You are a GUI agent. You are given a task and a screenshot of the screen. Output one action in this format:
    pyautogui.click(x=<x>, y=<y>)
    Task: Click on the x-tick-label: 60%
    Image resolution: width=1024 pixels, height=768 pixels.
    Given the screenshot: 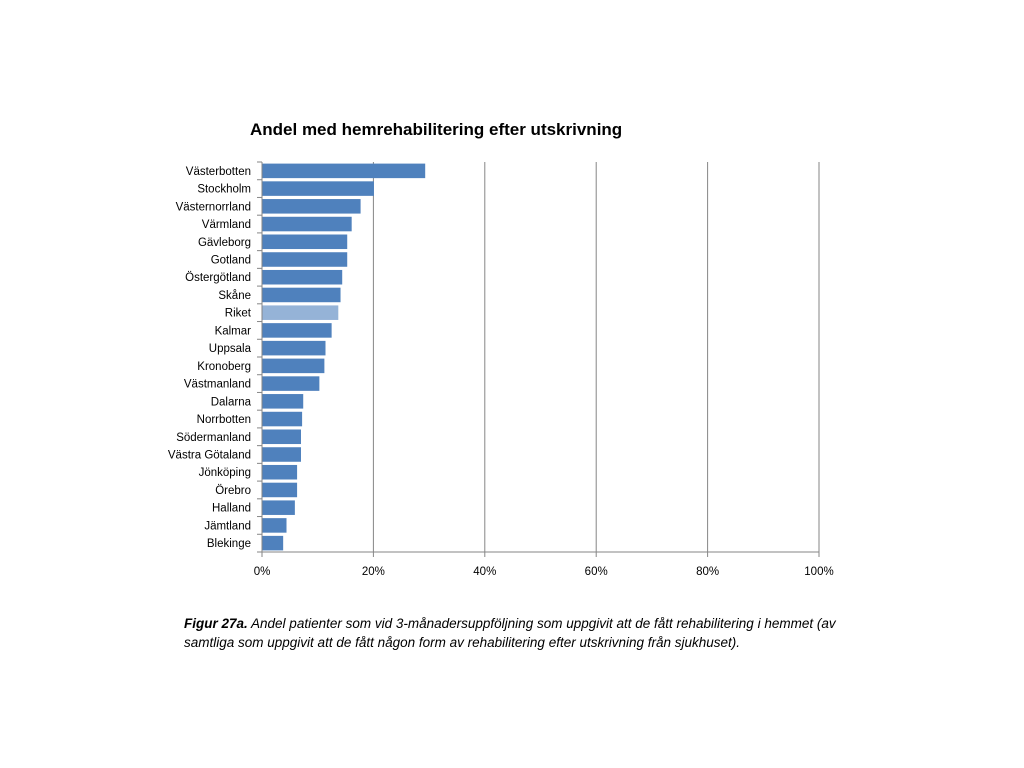 What is the action you would take?
    pyautogui.click(x=596, y=572)
    